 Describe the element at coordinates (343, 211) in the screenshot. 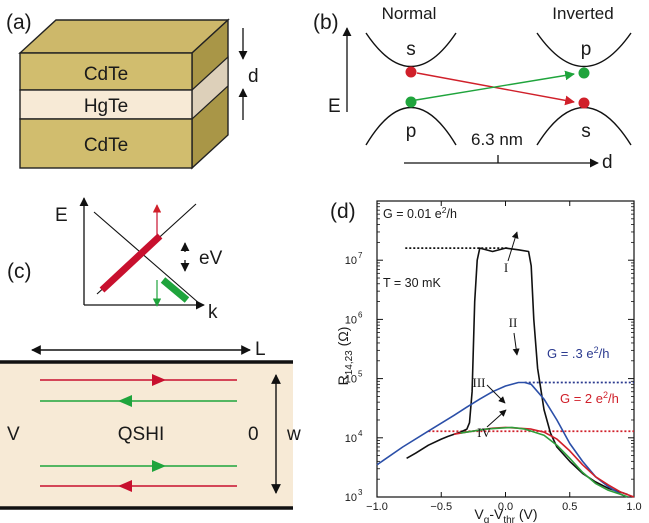

I see `panel-d-label: (d)` at that location.